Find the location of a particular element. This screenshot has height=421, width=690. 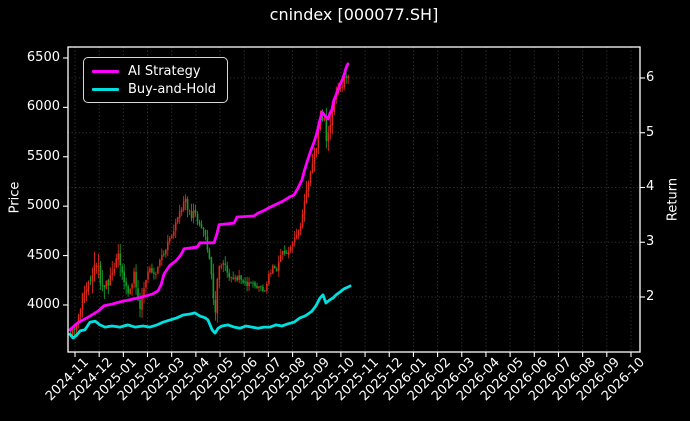

y-right-tick-label: 3 is located at coordinates (650, 242).